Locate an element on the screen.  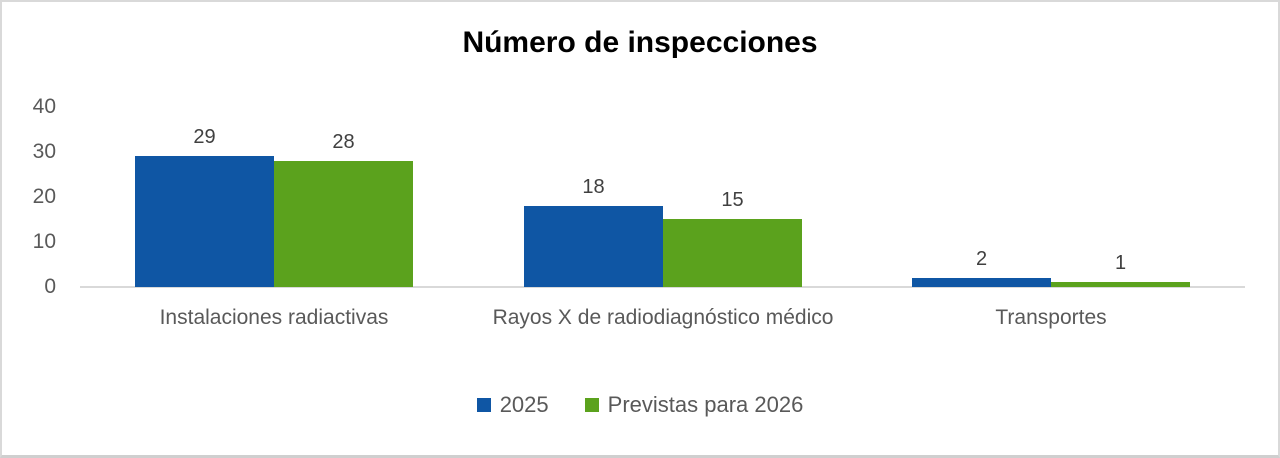
bar-value-label: 29 is located at coordinates (204, 137).